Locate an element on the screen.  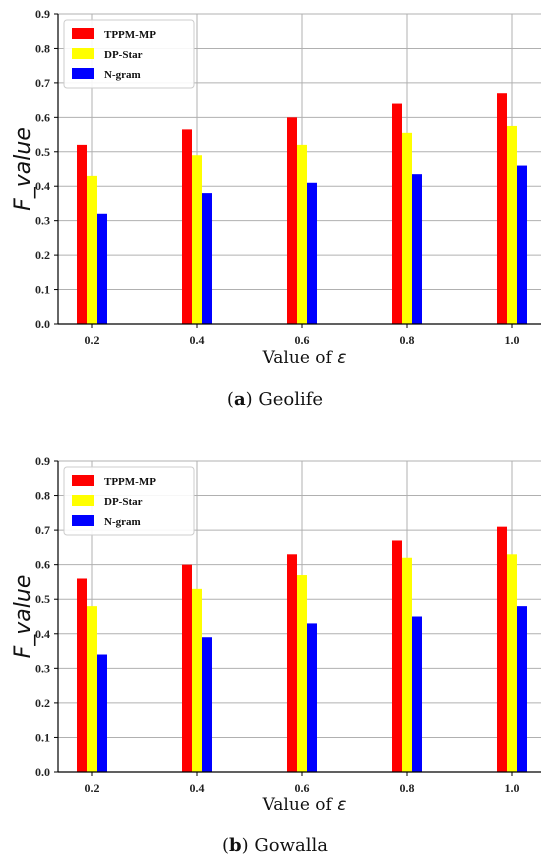
figure-caption: (a) Geolife is located at coordinates (275, 399).